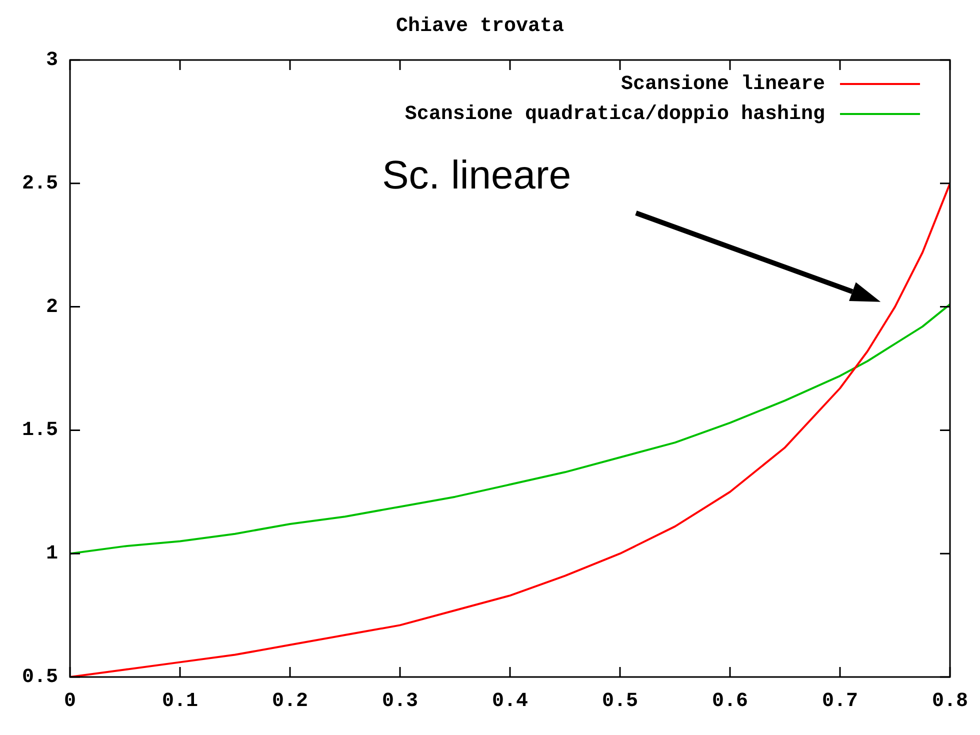  I want to click on chart-title: Chiave trovata, so click(480, 26).